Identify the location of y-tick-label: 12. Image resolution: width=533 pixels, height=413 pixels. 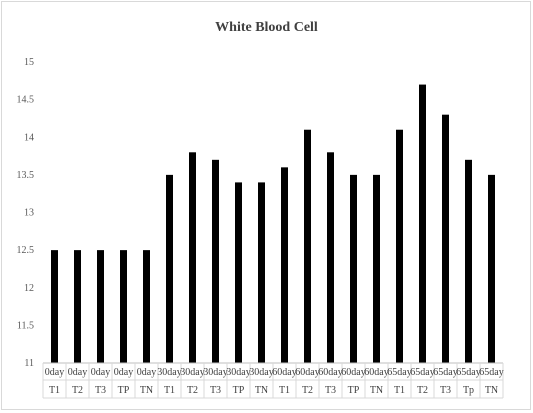
(29, 288).